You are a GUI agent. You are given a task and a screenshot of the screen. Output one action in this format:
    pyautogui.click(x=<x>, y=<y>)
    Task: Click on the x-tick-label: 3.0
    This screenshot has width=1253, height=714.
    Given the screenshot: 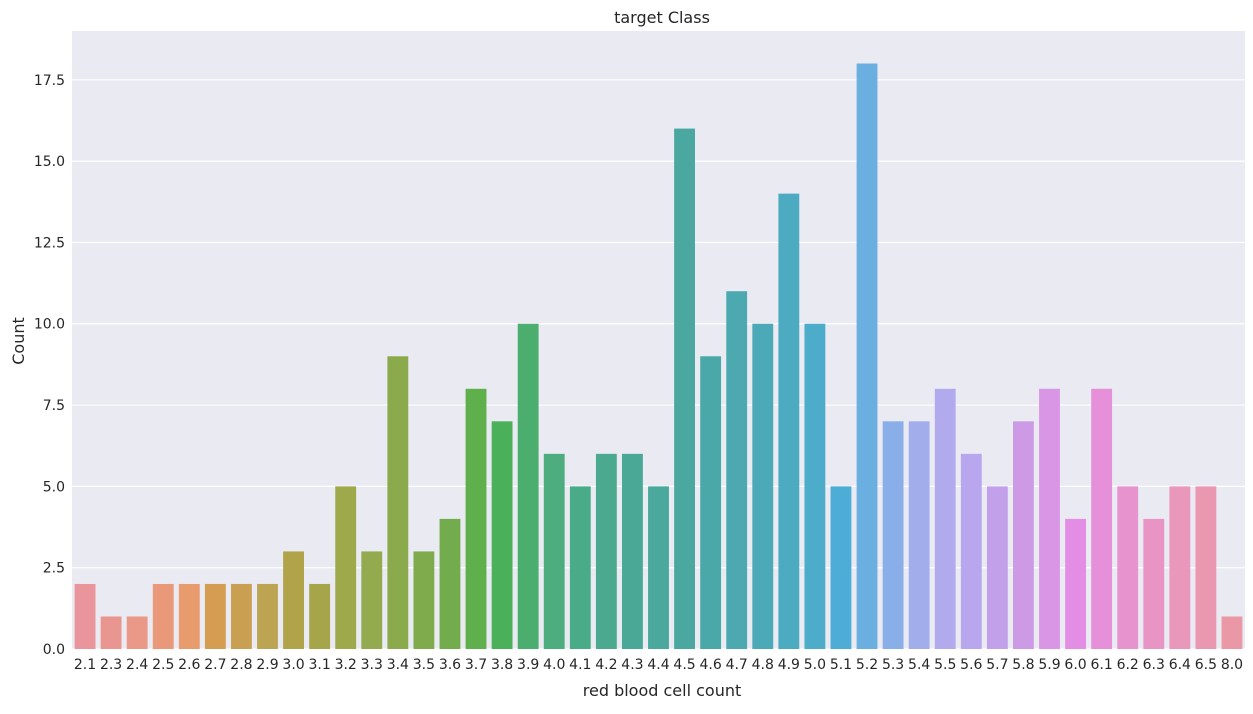 What is the action you would take?
    pyautogui.click(x=293, y=665)
    